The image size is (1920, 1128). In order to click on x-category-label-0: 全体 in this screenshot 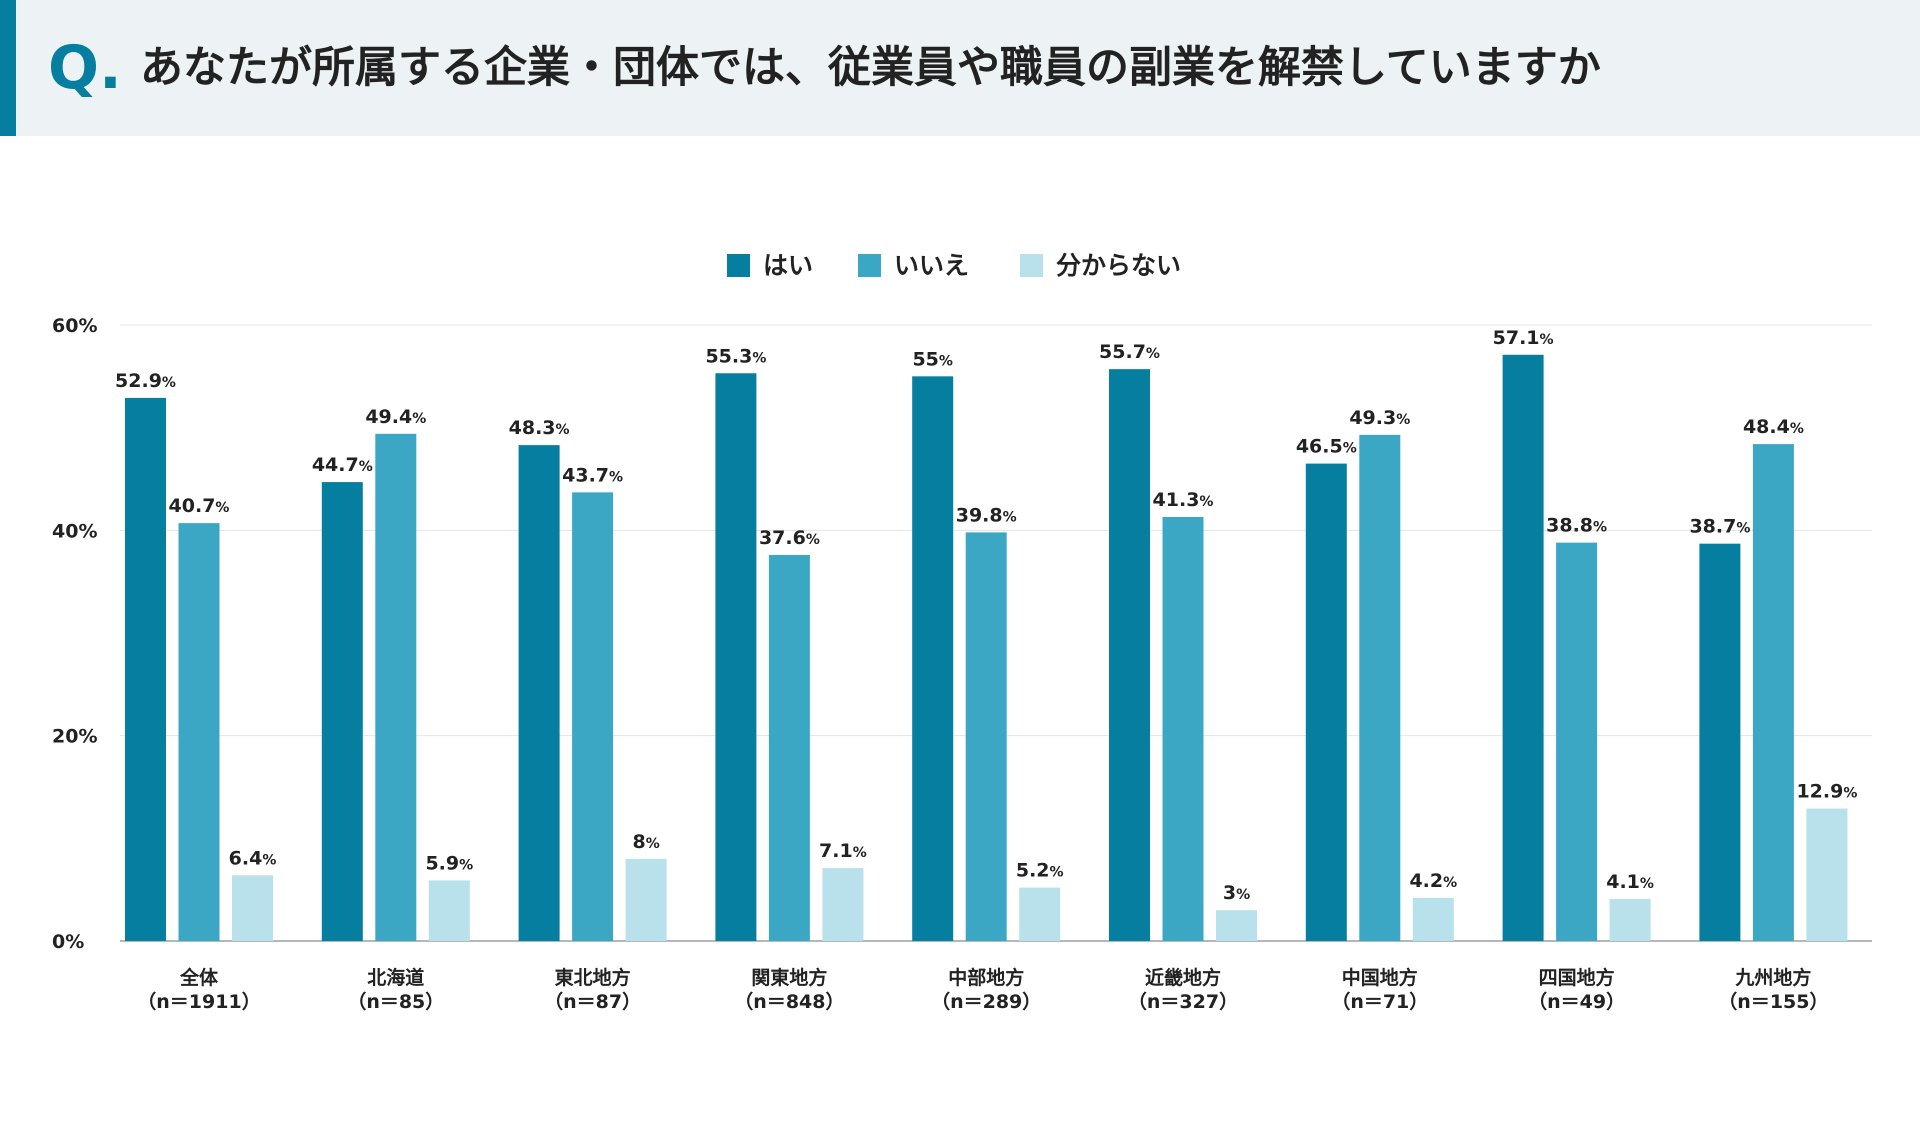, I will do `click(199, 977)`.